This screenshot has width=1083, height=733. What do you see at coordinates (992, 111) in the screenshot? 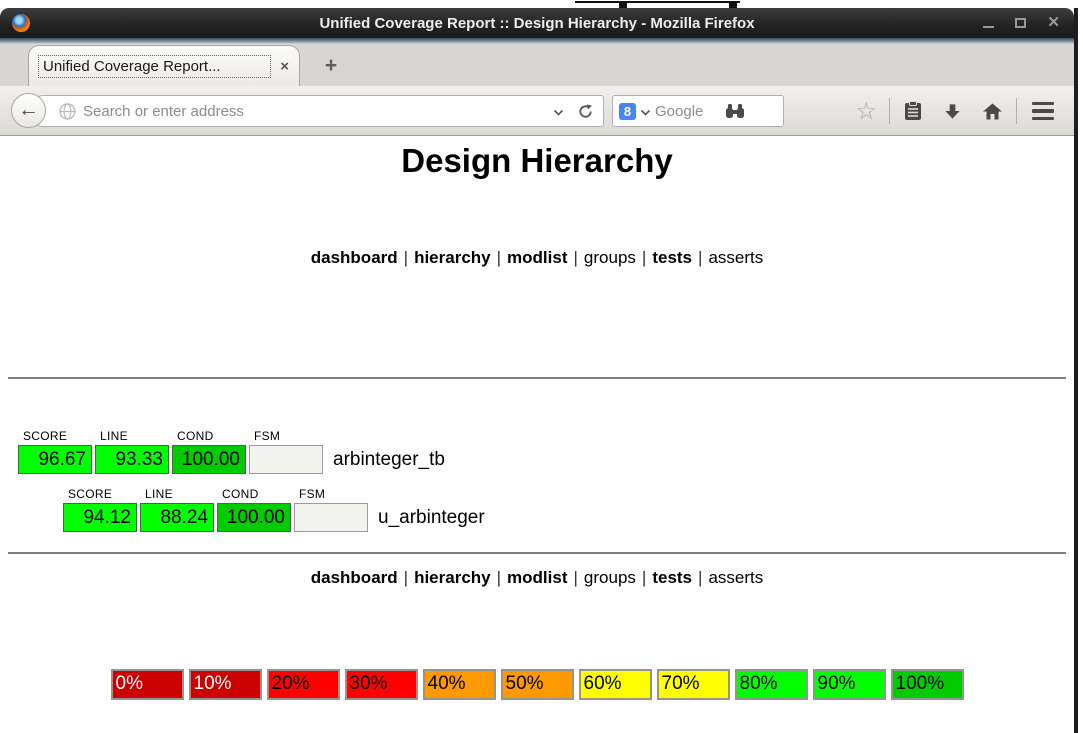
I see `home-icon` at bounding box center [992, 111].